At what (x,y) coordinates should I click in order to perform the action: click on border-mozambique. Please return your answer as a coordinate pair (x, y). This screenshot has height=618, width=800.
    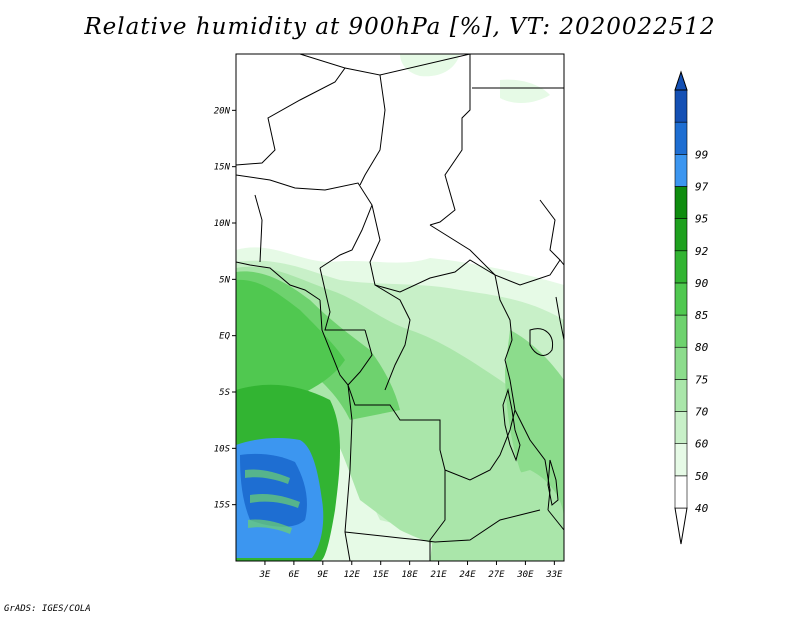
    Looking at the image, I should click on (555, 520).